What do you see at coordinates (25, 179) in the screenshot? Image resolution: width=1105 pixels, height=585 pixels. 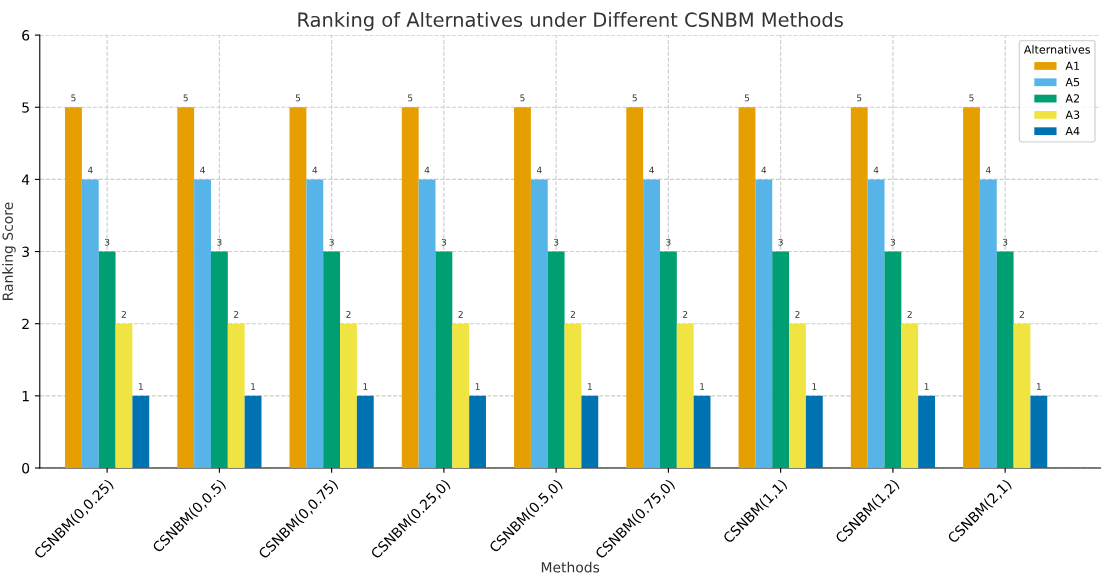 I see `y-tick-label: 4` at bounding box center [25, 179].